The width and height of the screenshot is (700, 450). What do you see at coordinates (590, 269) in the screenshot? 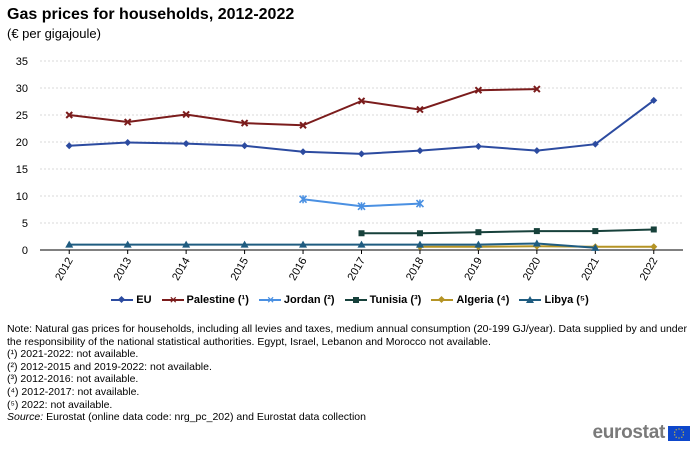
I see `x-tick-label: 2021` at bounding box center [590, 269].